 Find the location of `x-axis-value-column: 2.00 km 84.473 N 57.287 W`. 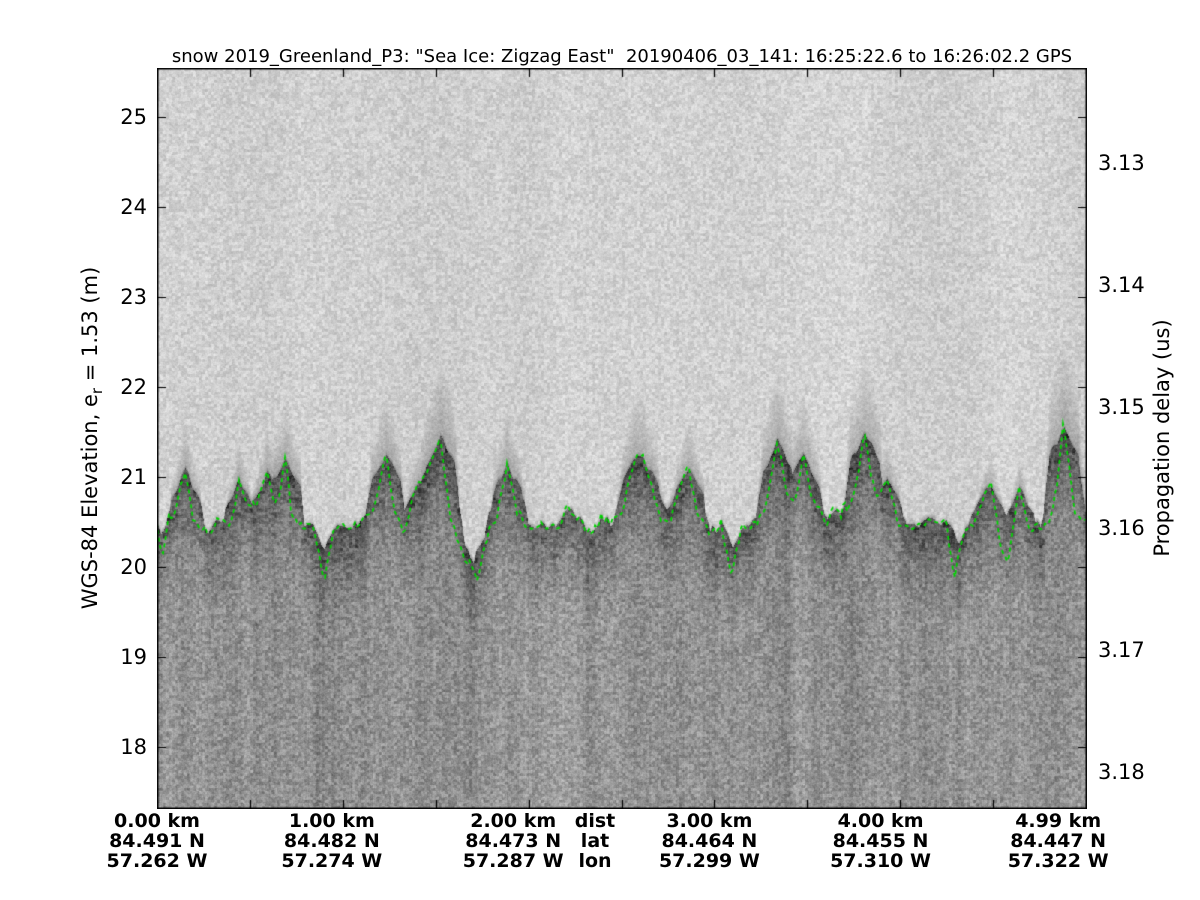

x-axis-value-column: 2.00 km 84.473 N 57.287 W is located at coordinates (513, 841).